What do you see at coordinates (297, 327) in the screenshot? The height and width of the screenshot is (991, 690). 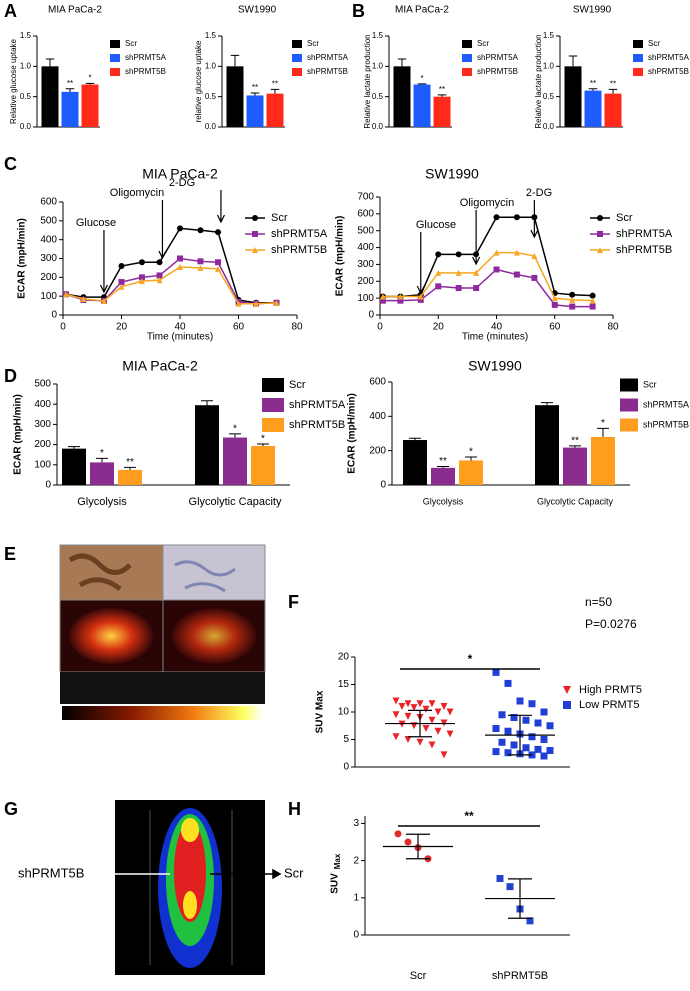 I see `x-tick-label: 80` at bounding box center [297, 327].